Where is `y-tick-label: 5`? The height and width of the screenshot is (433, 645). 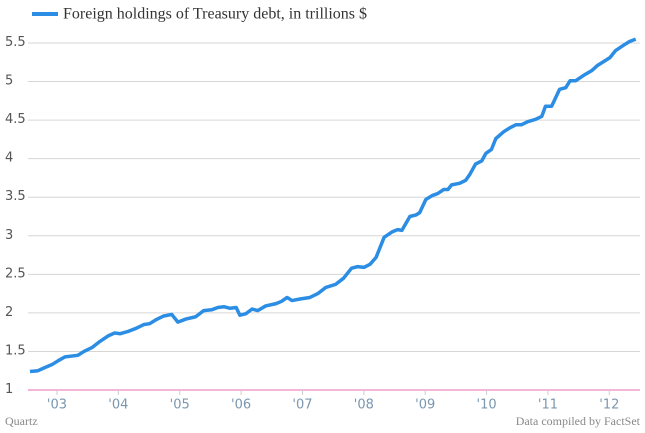
y-tick-label: 5 is located at coordinates (9, 81).